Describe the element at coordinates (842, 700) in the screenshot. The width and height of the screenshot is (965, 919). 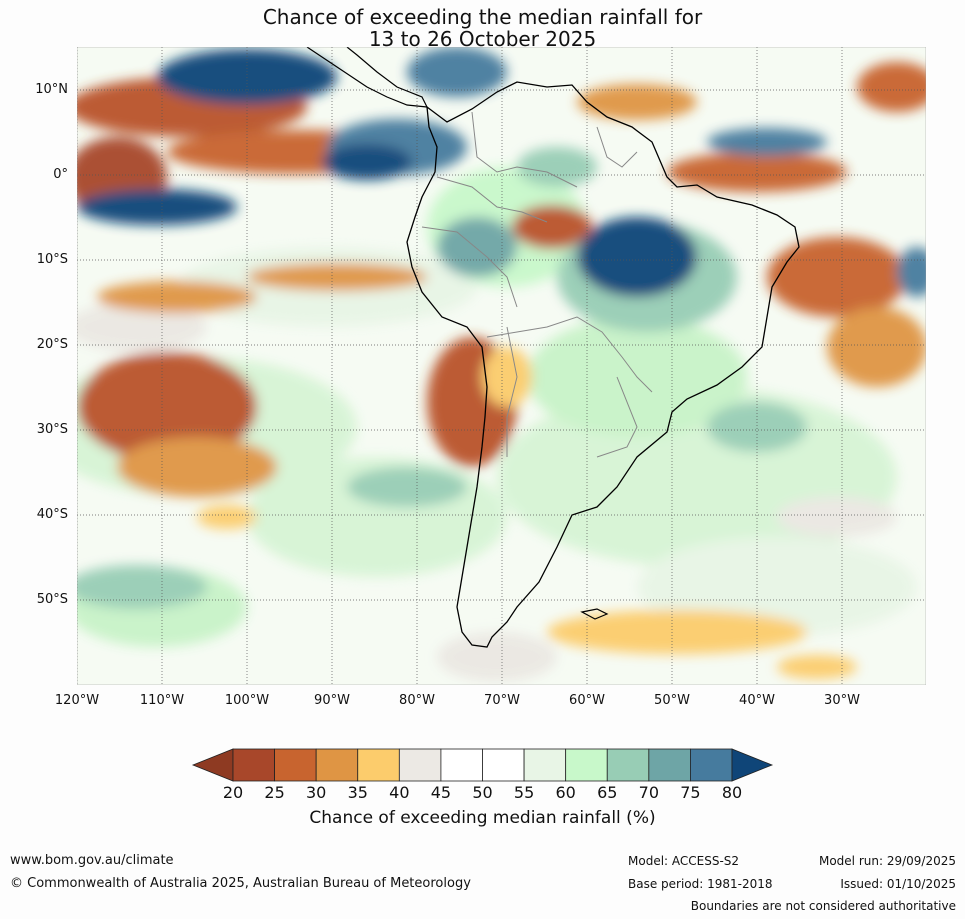
I see `lon-label-30w: 30°W` at that location.